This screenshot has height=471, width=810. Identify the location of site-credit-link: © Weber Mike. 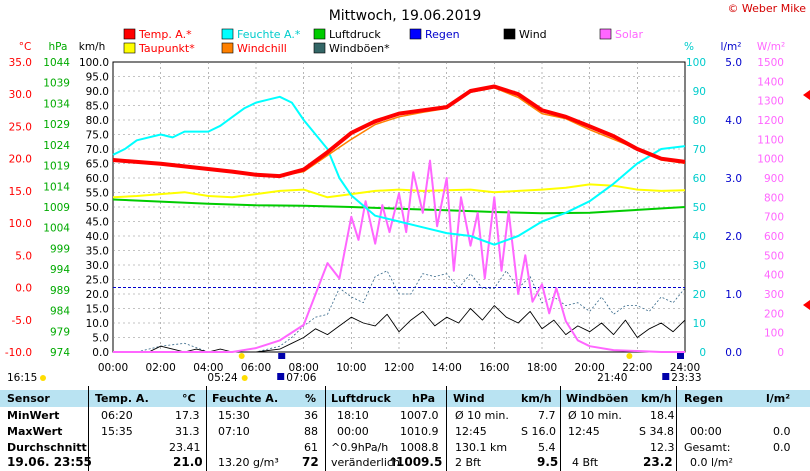
(766, 8).